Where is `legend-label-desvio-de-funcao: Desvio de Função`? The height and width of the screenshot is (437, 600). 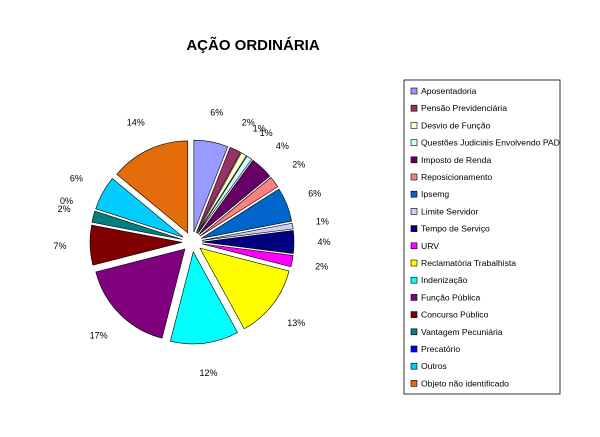
legend-label-desvio-de-funcao: Desvio de Função is located at coordinates (455, 125).